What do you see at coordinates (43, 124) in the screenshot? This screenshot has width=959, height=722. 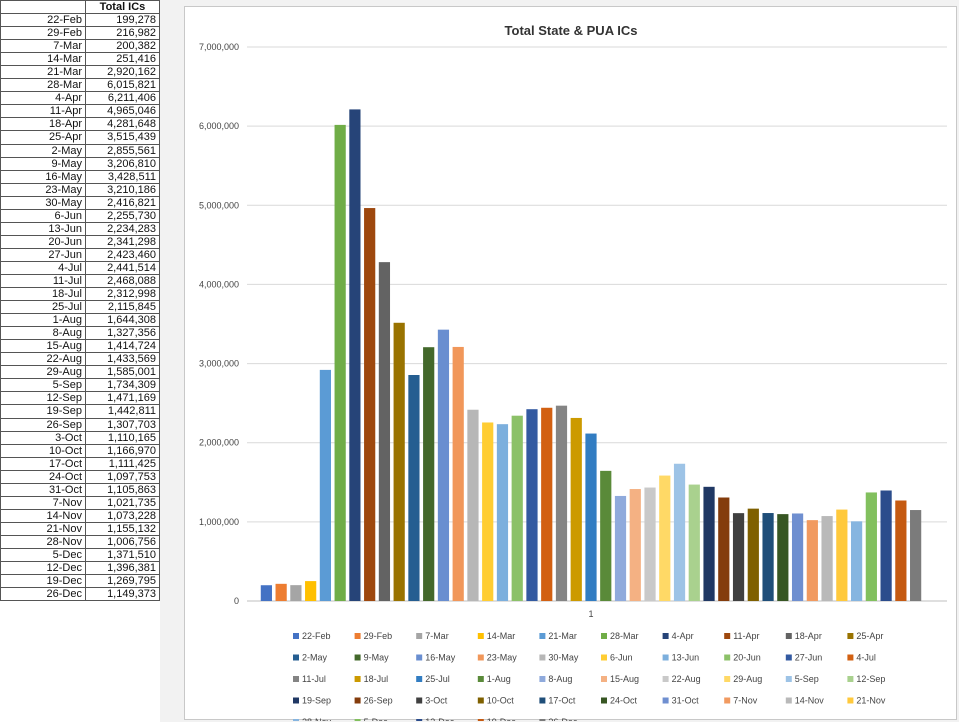 I see `date-cell: 18-Apr` at bounding box center [43, 124].